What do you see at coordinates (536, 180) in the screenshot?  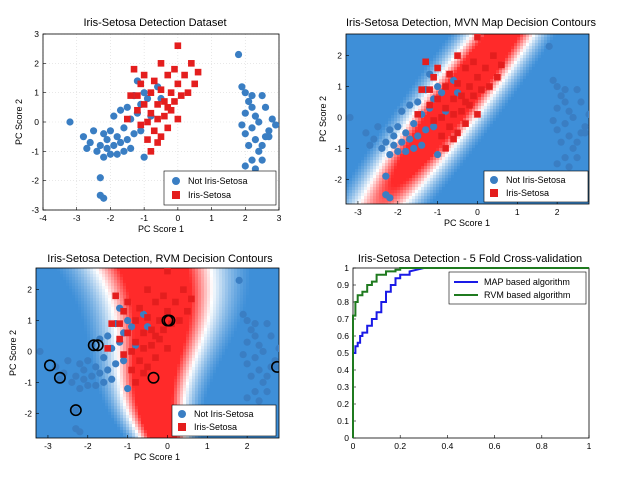 I see `legend-entry-not-setosa: Not Iris-Setosa` at bounding box center [536, 180].